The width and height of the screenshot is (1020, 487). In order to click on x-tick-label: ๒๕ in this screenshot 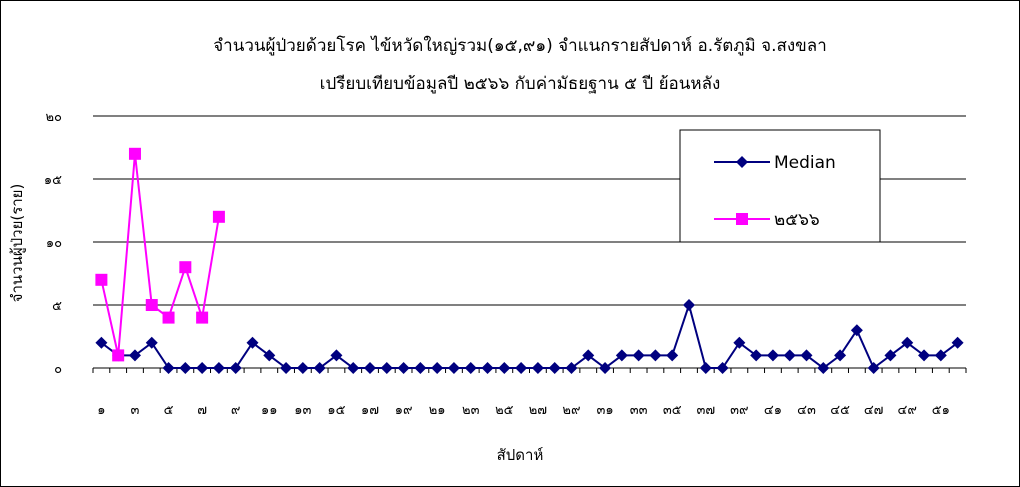, I will do `click(504, 410)`.